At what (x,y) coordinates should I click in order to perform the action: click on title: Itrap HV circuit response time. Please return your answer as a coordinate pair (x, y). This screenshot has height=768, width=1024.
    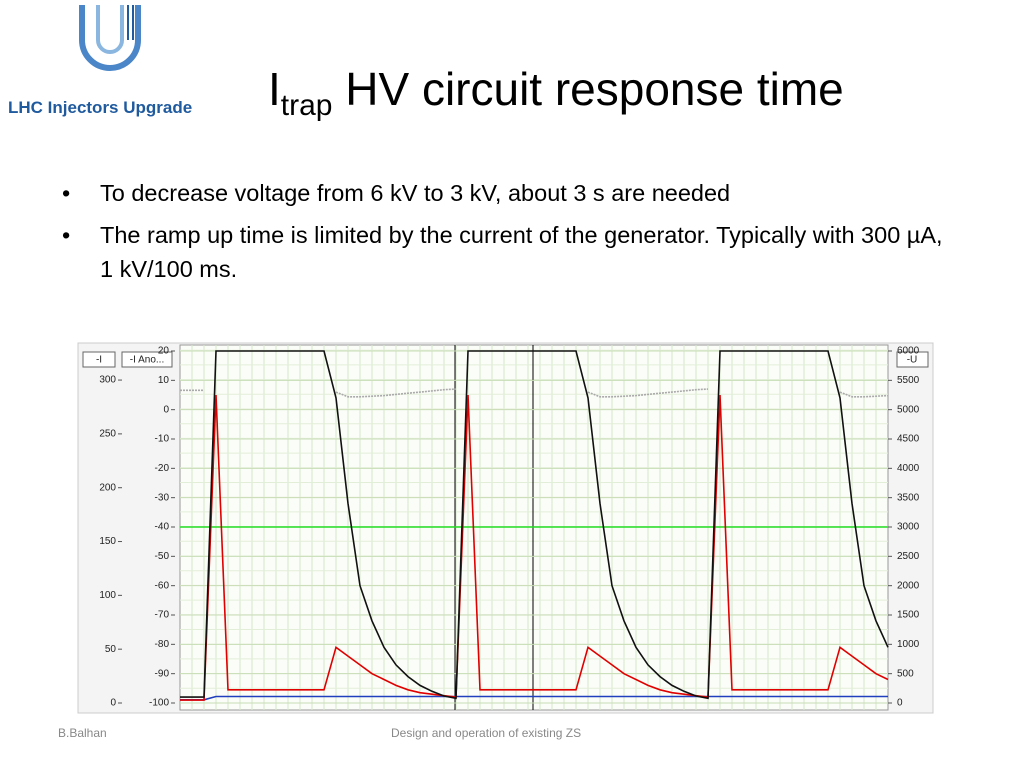
    Looking at the image, I should click on (556, 92).